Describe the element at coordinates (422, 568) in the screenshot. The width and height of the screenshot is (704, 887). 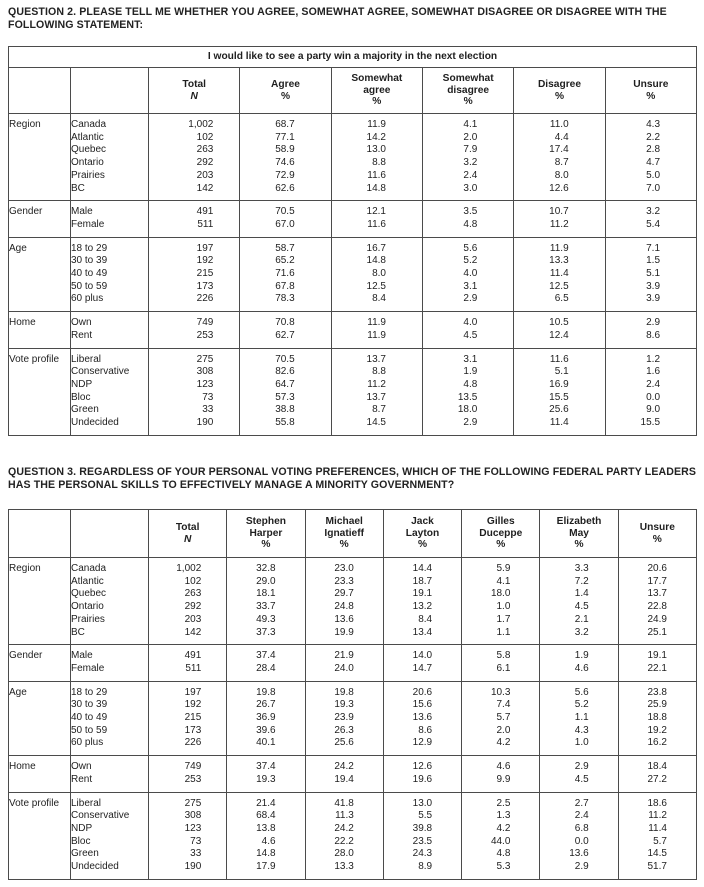
I see `cell-value: 14.4` at that location.